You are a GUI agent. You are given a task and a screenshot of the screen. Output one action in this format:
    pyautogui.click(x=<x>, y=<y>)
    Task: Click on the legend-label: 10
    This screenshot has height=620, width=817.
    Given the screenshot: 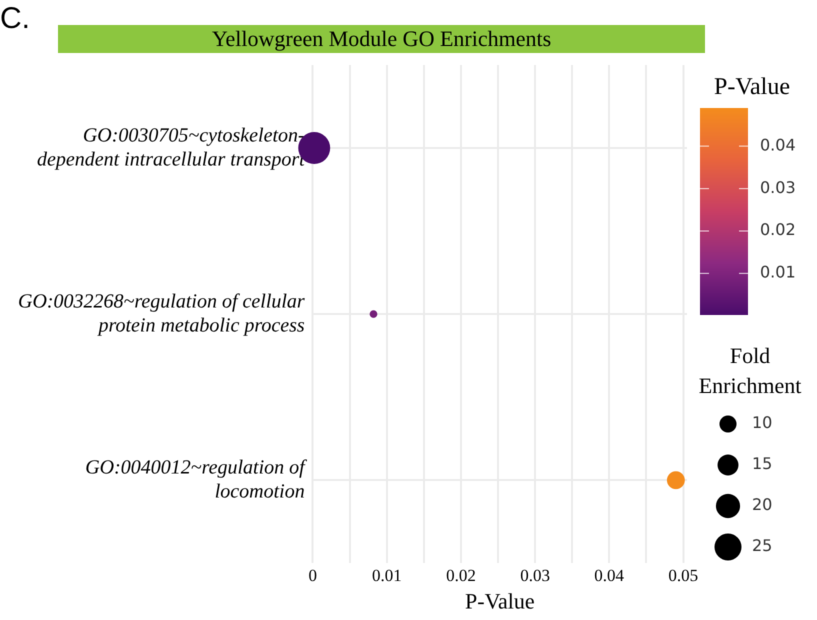 What is the action you would take?
    pyautogui.click(x=762, y=422)
    